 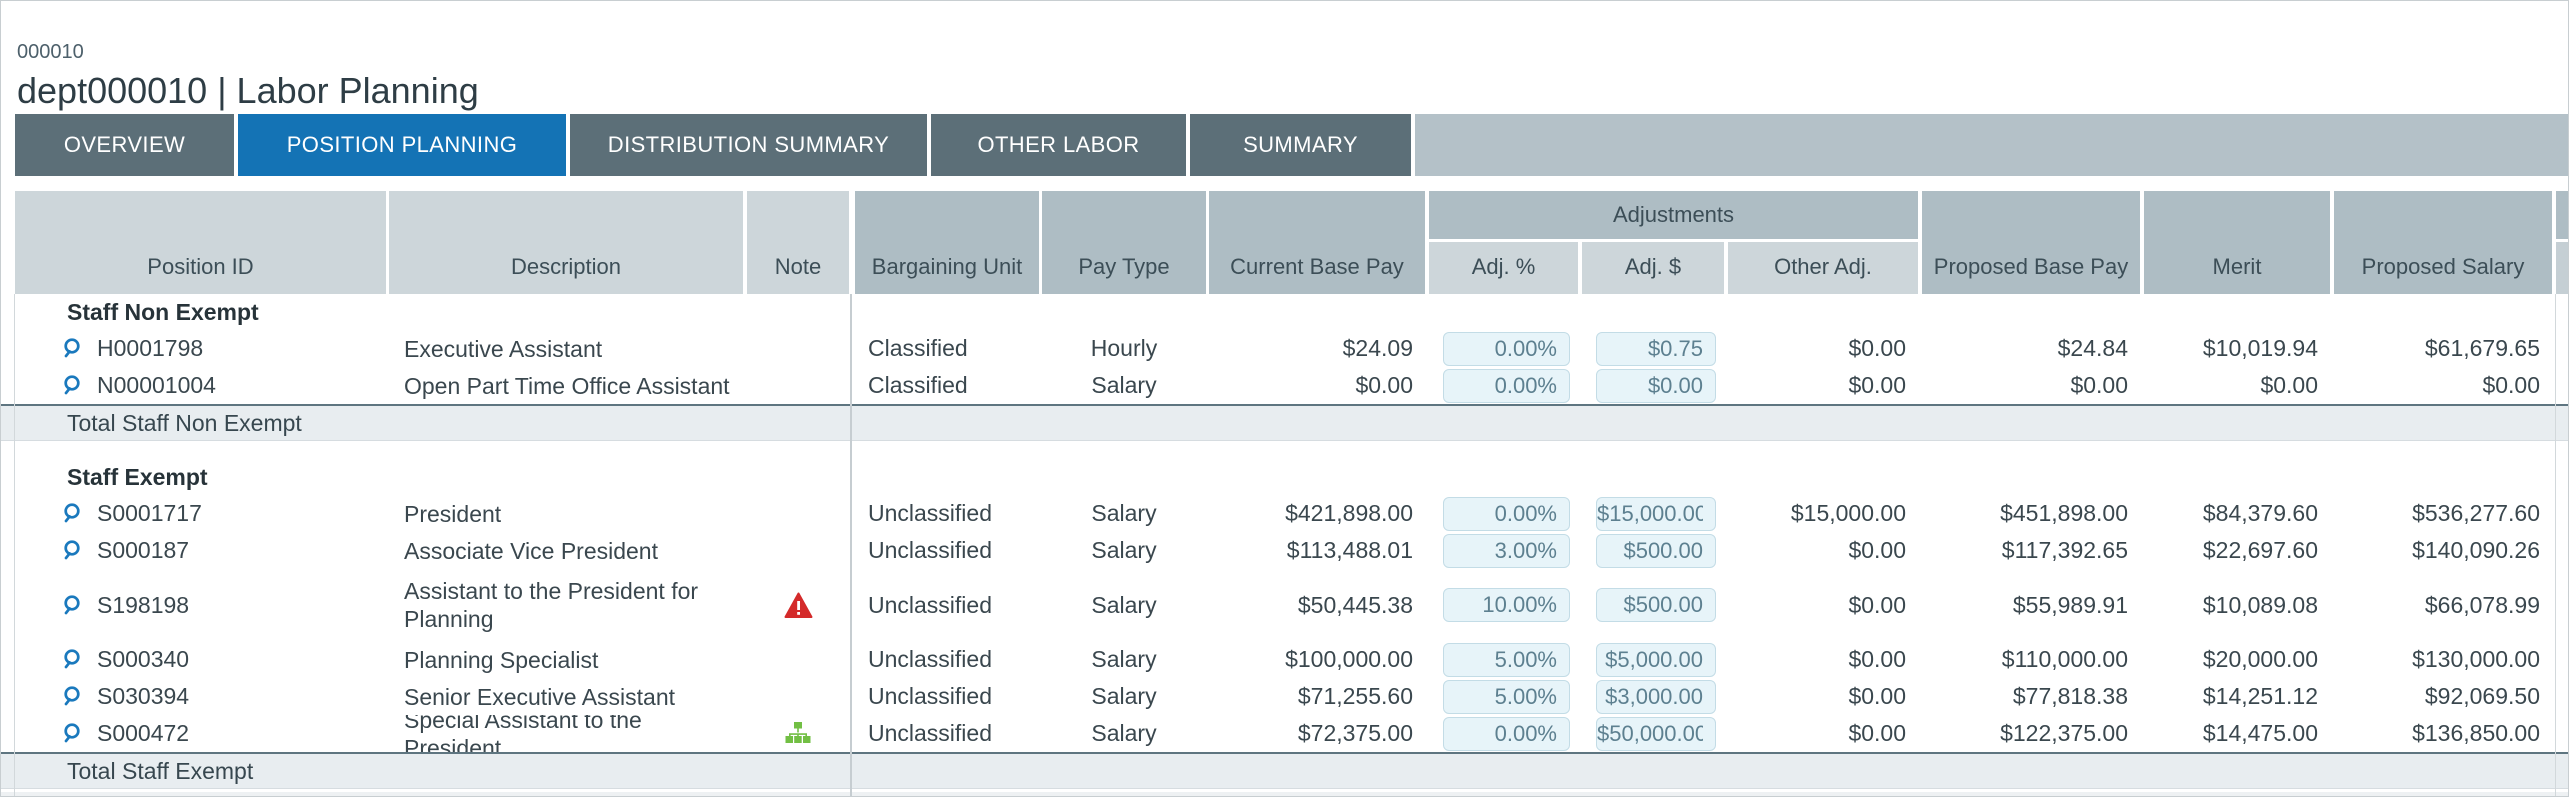 I want to click on warning-icon, so click(x=798, y=605).